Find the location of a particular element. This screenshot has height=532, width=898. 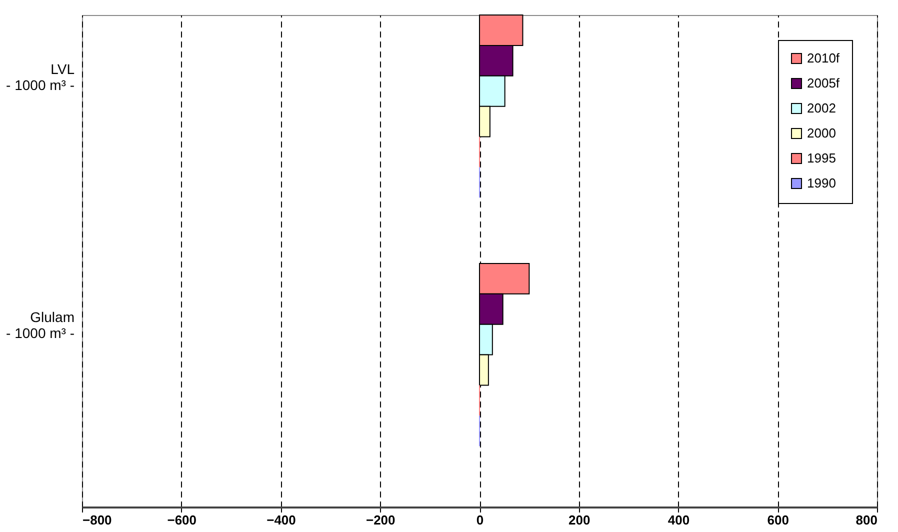

legend-label: 2002 is located at coordinates (821, 108).